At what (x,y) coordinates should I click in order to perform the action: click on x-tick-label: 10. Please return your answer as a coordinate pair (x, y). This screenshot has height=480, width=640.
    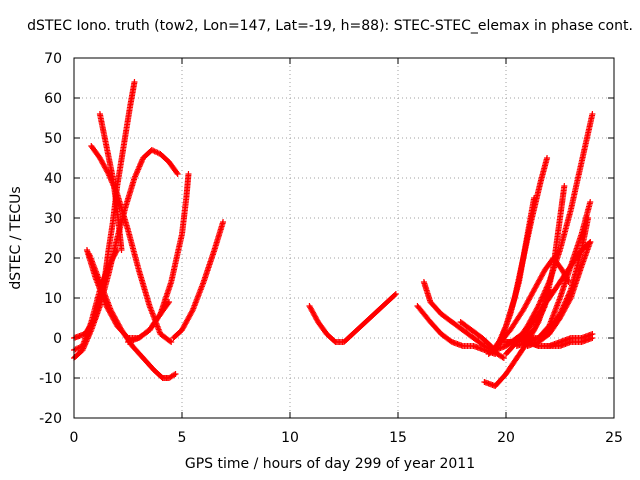
    Looking at the image, I should click on (290, 438).